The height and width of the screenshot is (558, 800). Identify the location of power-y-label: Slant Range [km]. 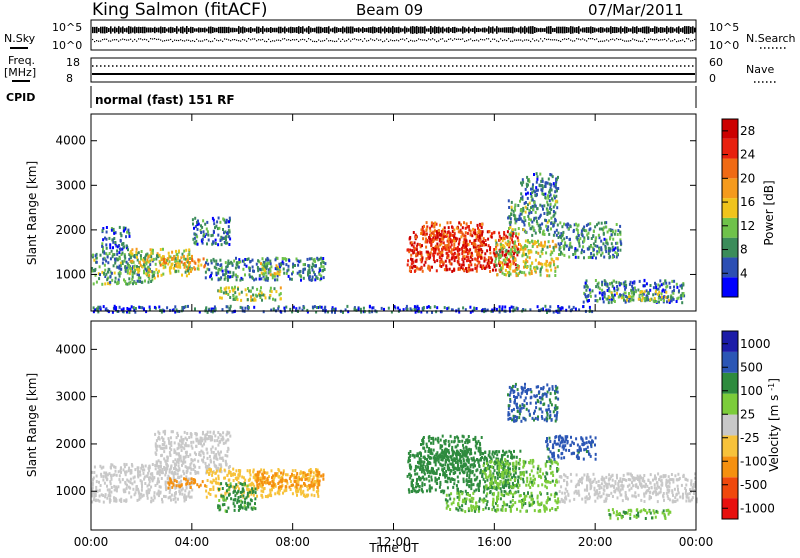
(32, 213).